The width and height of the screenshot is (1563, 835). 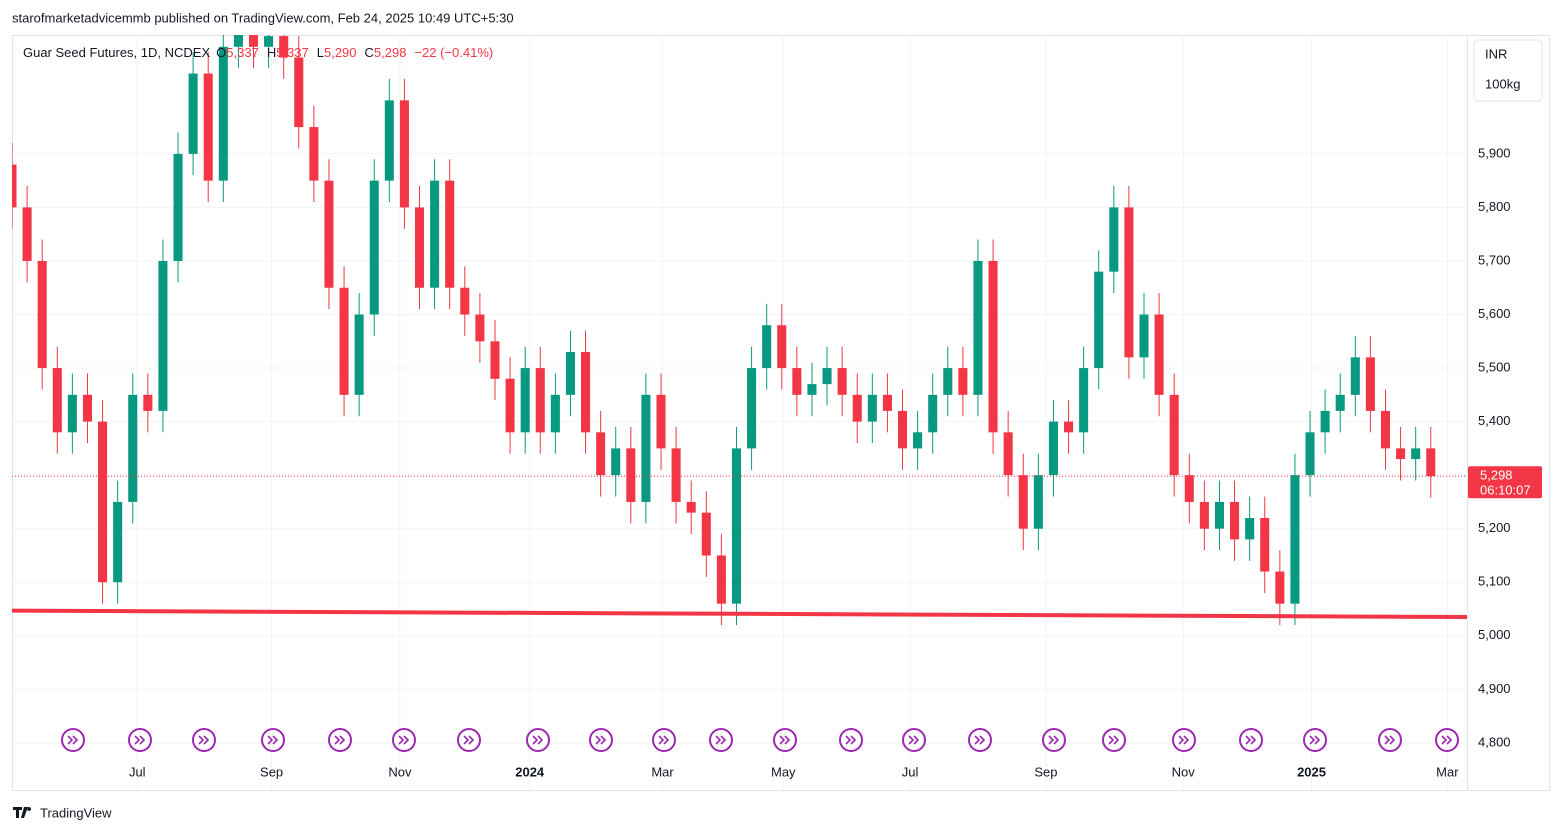 I want to click on trendline, so click(x=739, y=614).